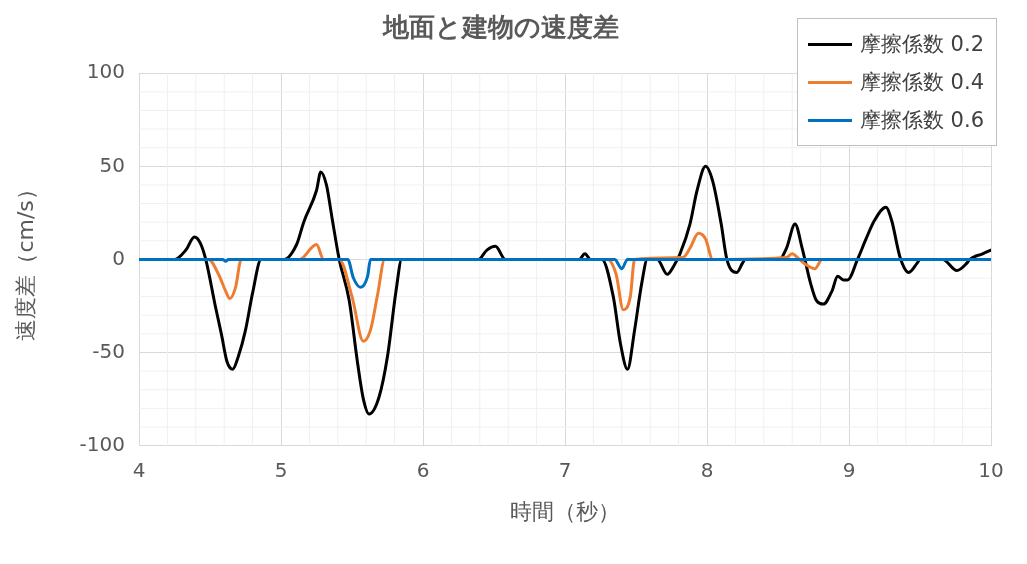 The height and width of the screenshot is (564, 1027). Describe the element at coordinates (500, 27) in the screenshot. I see `chart-title: 地面と建物の速度差` at that location.